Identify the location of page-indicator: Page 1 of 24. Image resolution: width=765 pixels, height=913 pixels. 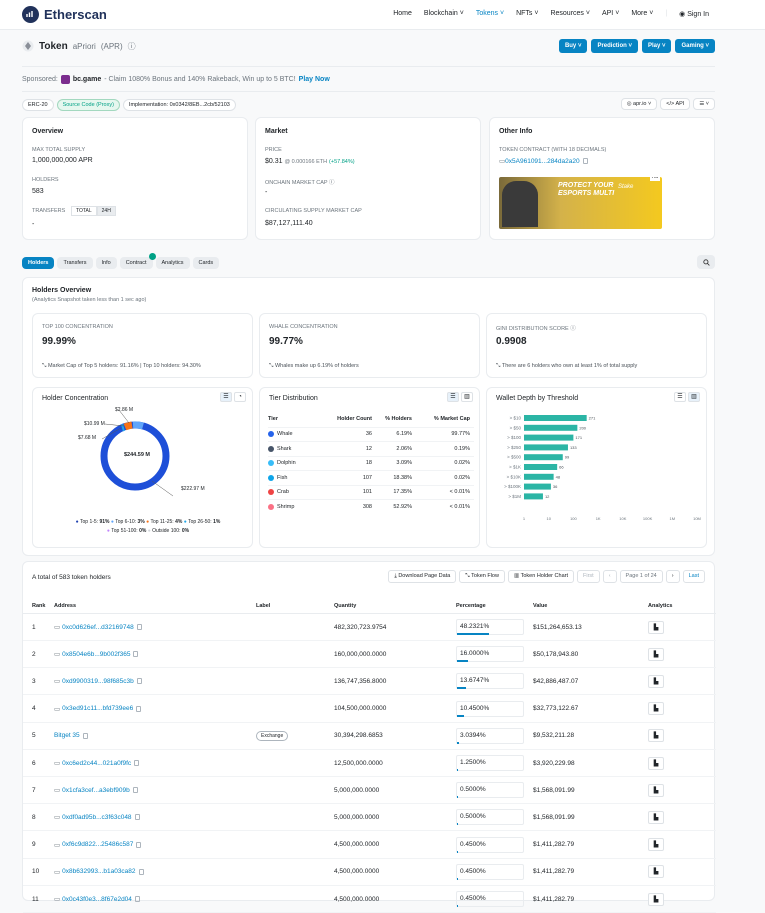
(641, 576).